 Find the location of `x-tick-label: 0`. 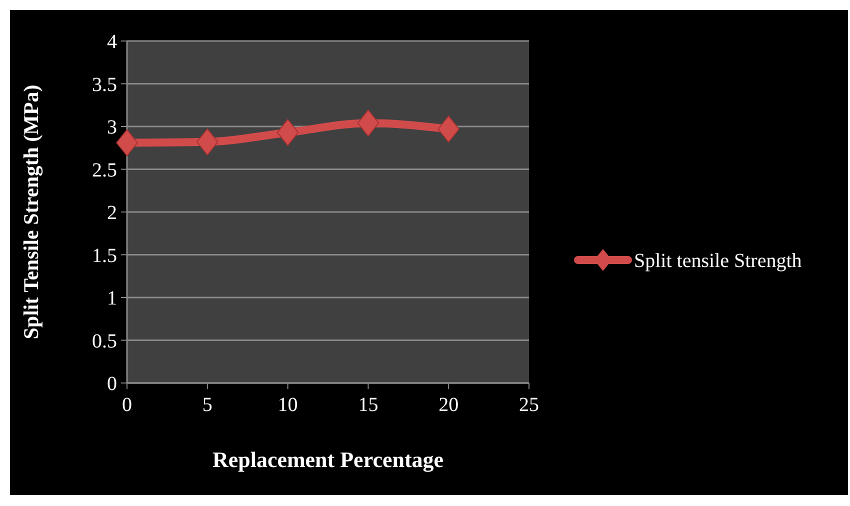

x-tick-label: 0 is located at coordinates (127, 405).